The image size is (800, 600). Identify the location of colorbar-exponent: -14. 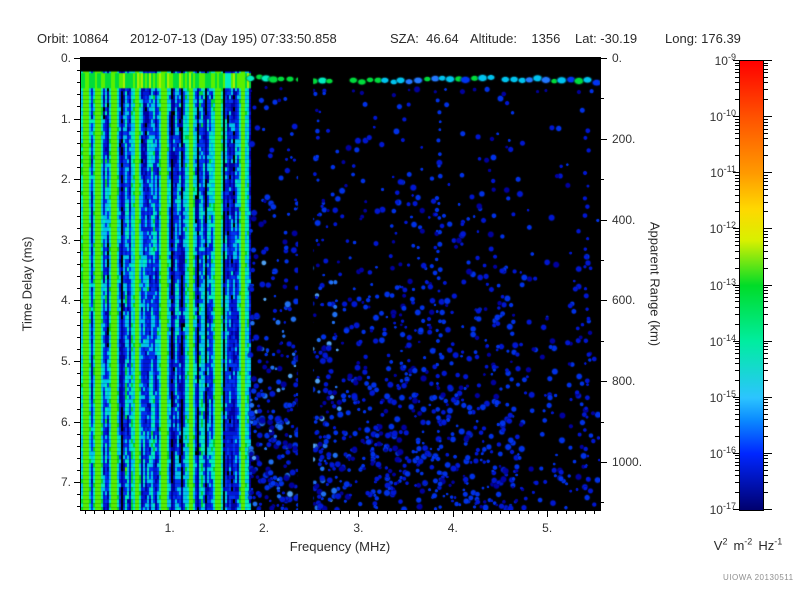
(729, 337).